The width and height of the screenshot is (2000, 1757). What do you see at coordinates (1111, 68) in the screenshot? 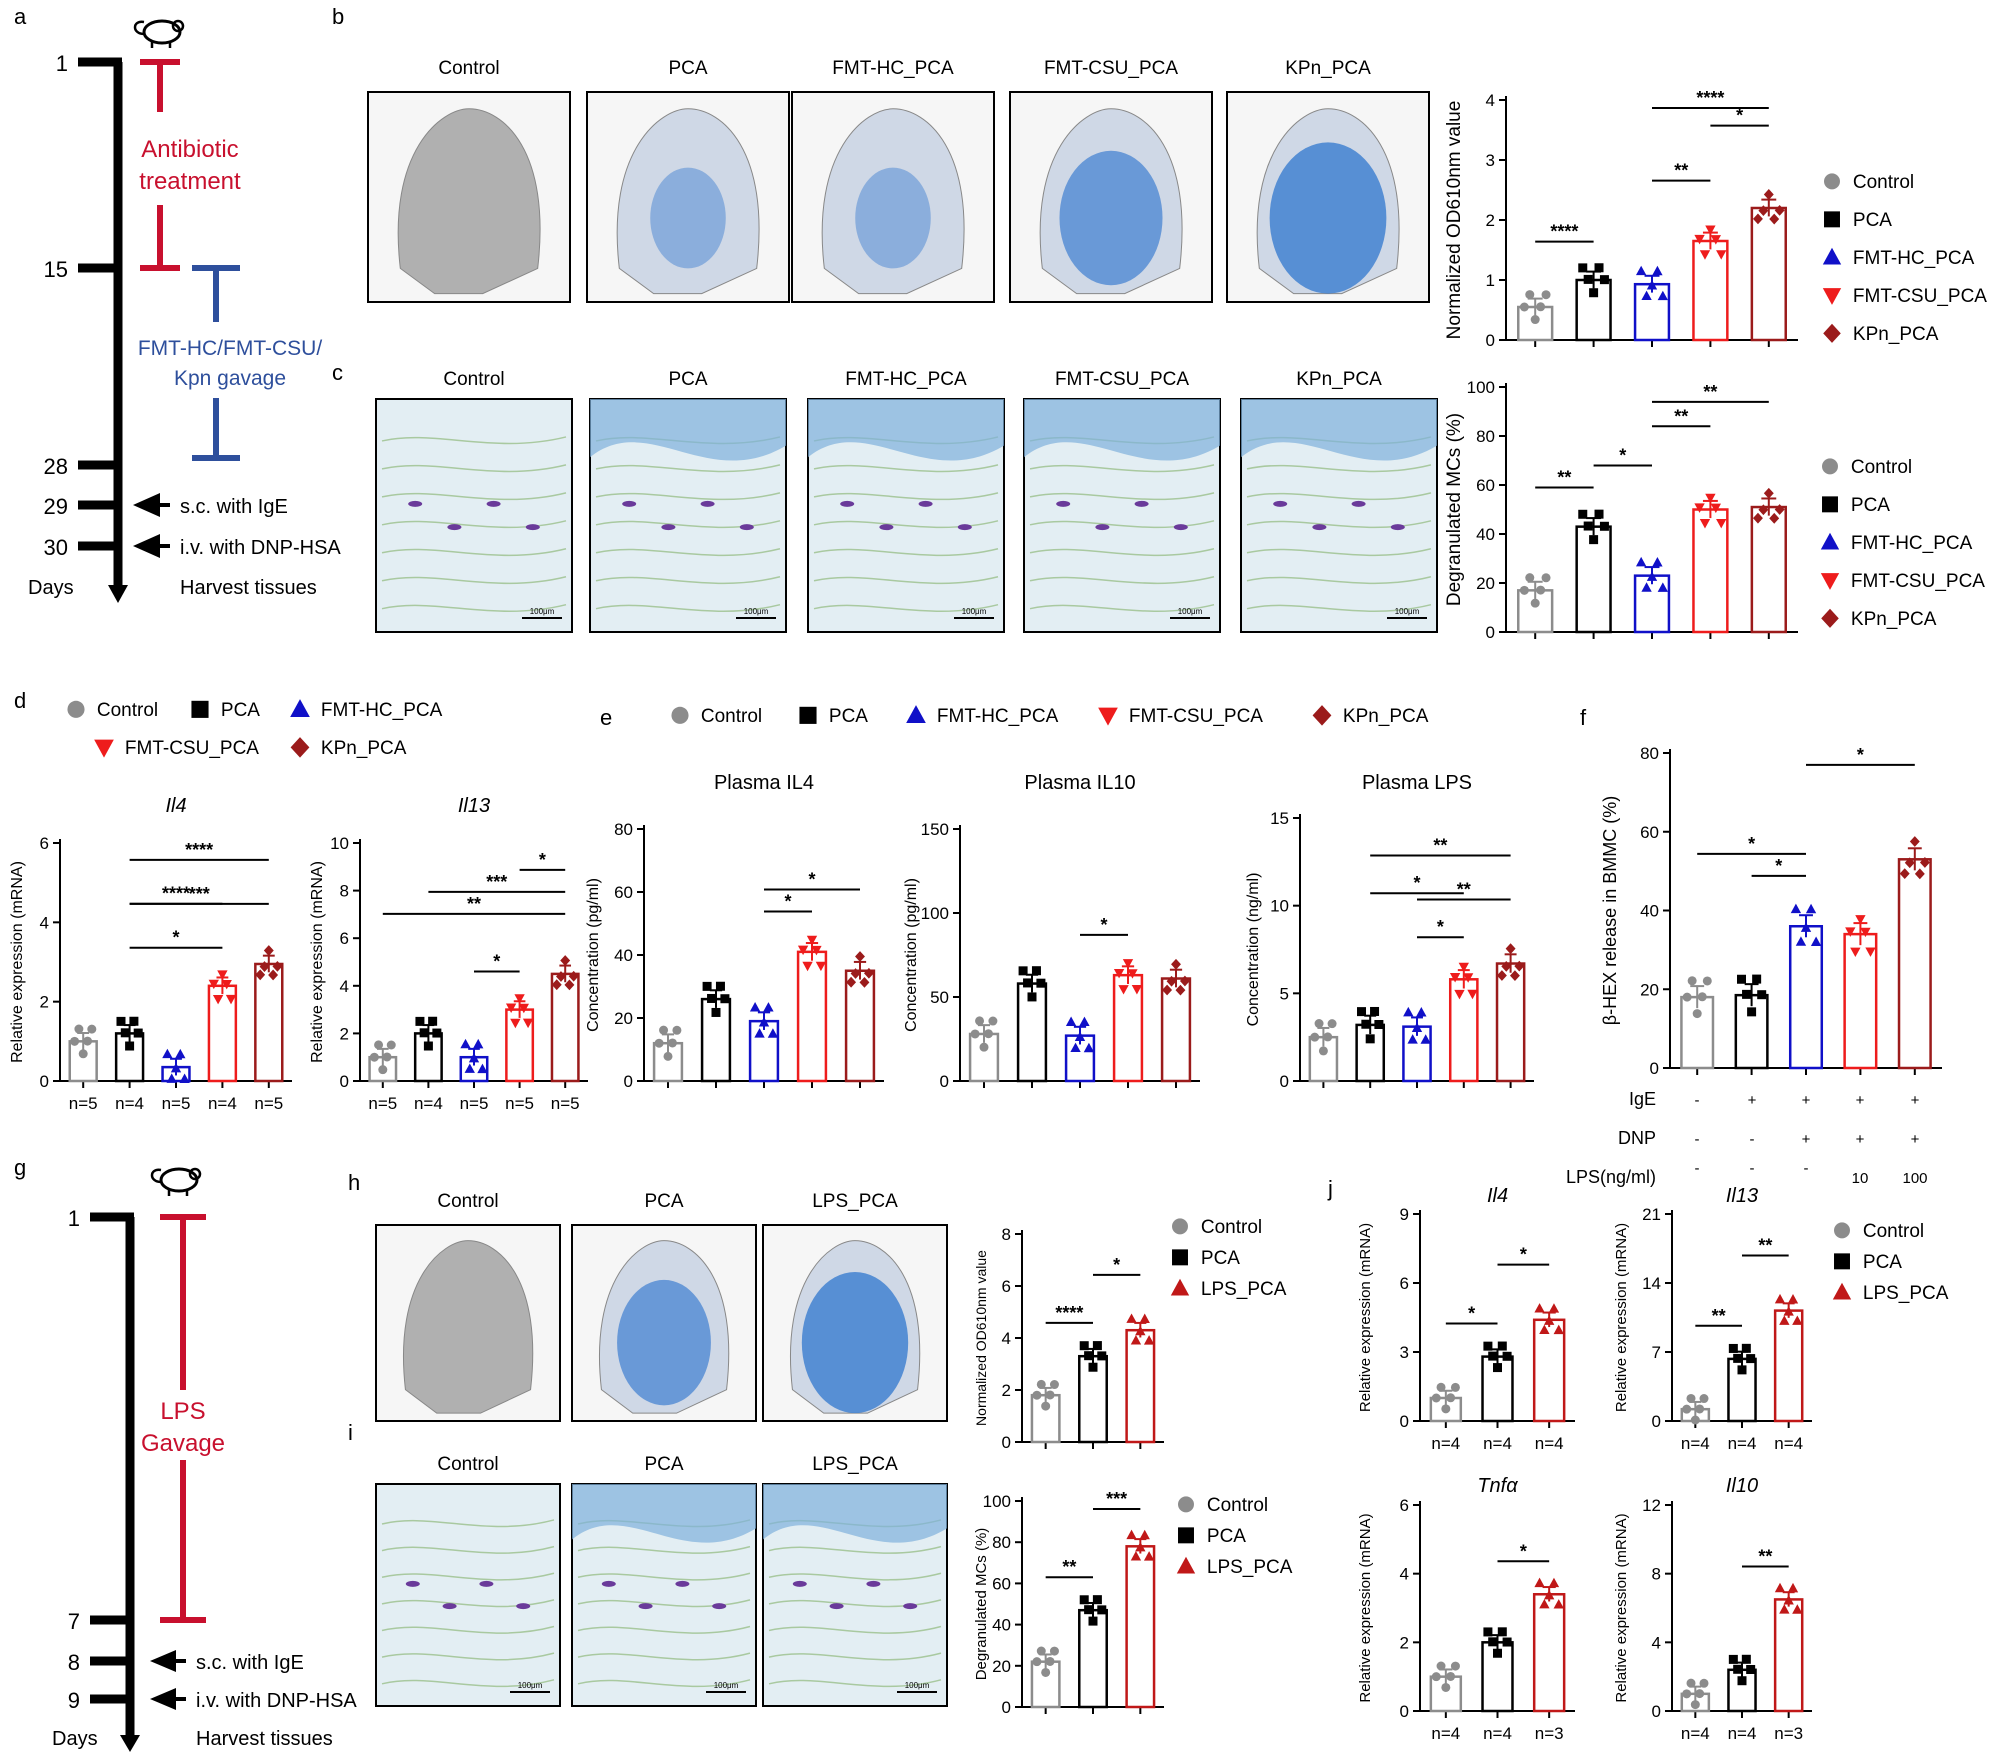
I see `image-title: FMT-CSU_PCA` at bounding box center [1111, 68].